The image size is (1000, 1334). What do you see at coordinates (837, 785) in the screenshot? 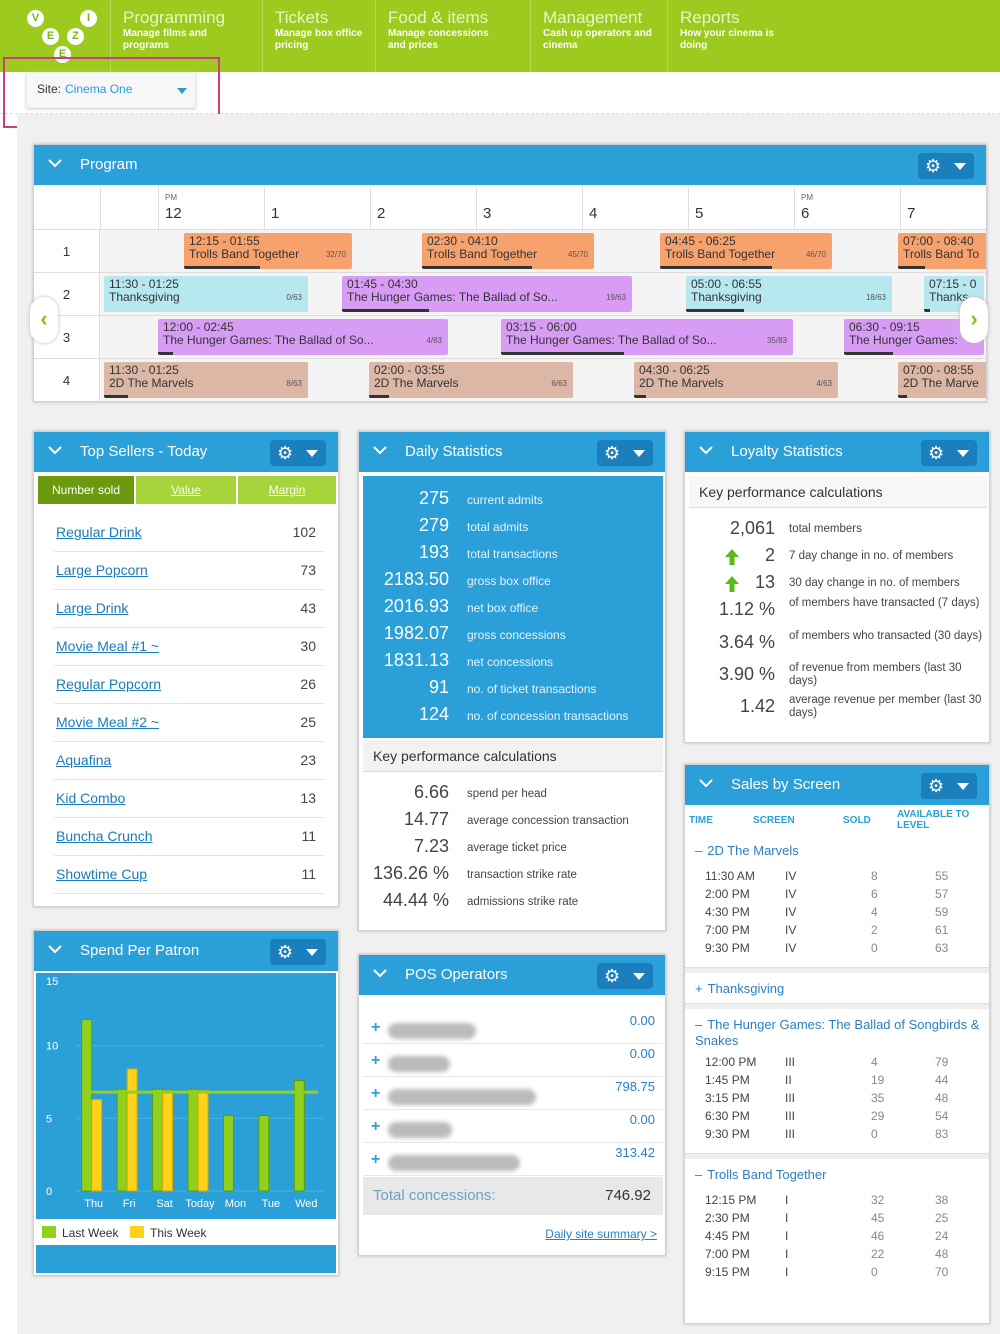
I see `panel-header: Sales by Screen ⚙` at bounding box center [837, 785].